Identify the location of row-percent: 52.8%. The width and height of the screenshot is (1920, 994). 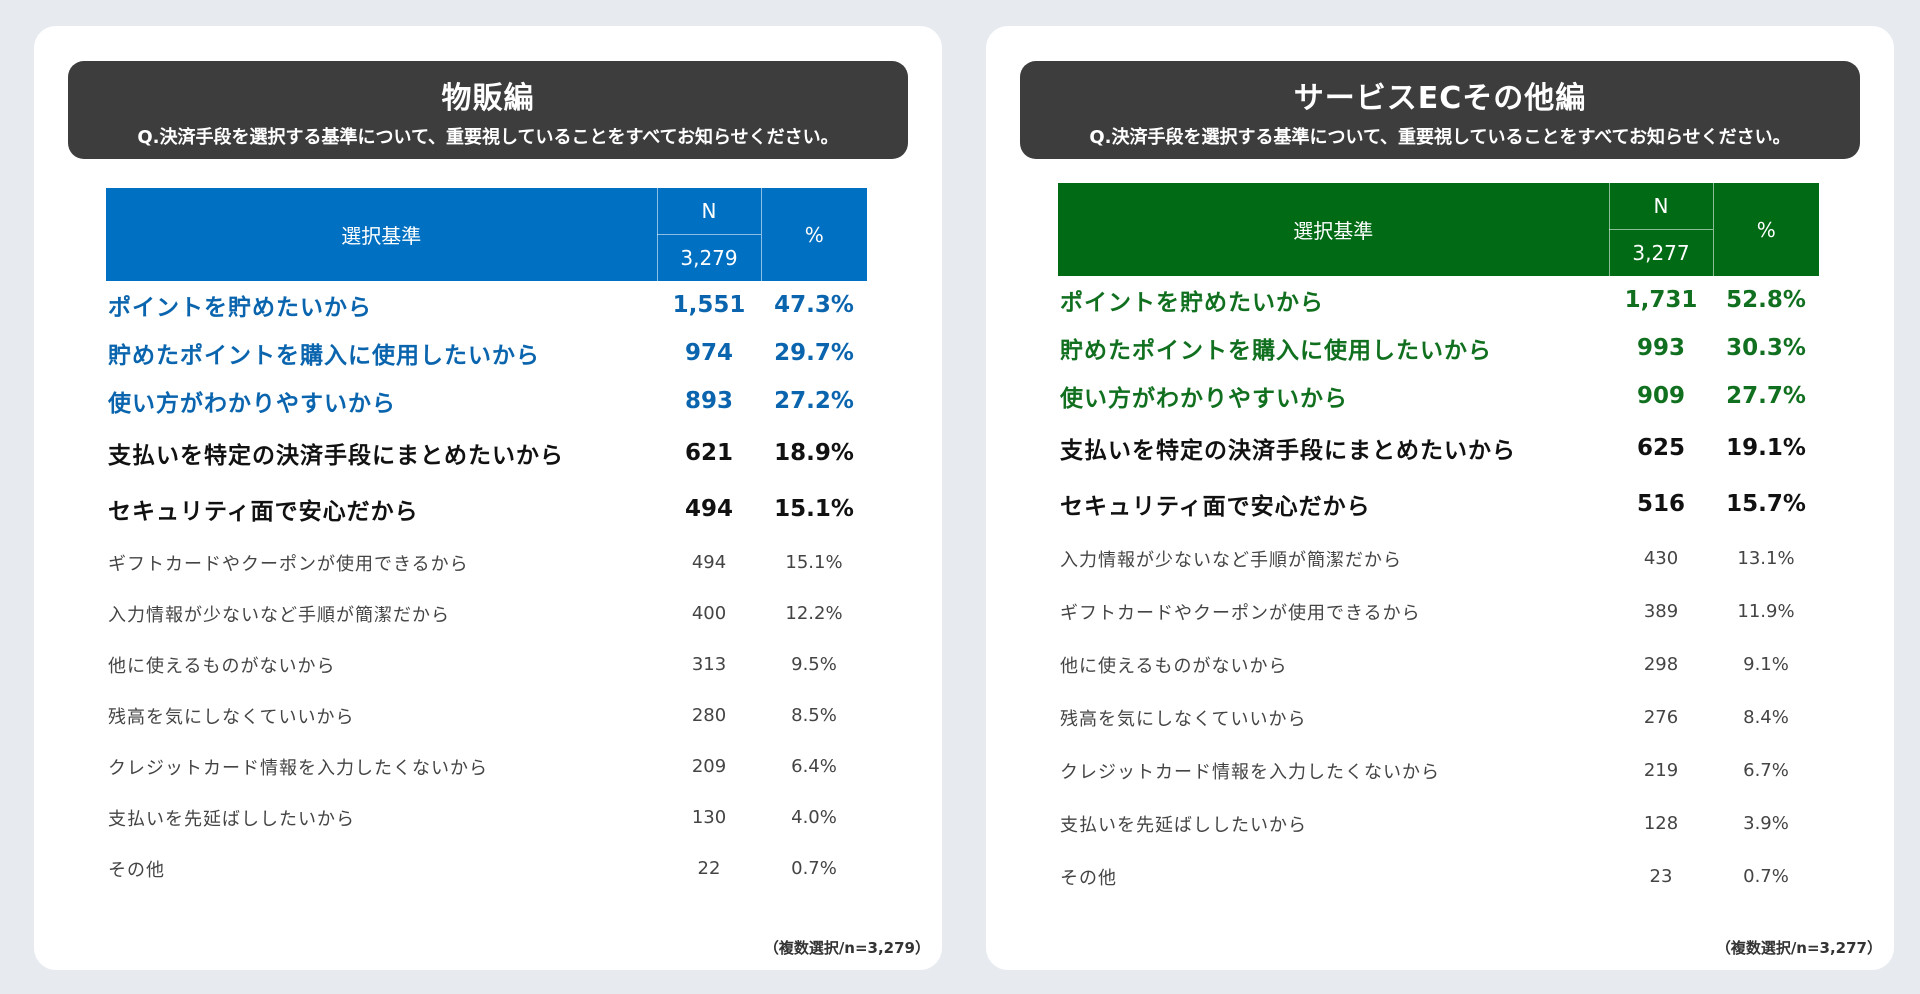
(1766, 300).